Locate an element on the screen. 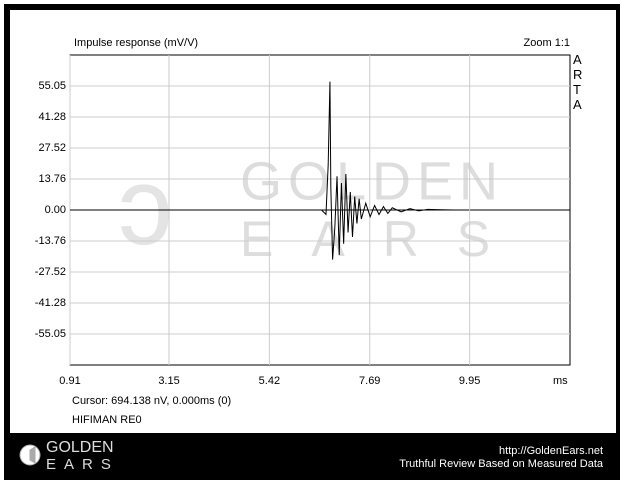  watermark-icon: ↄ is located at coordinates (145, 206).